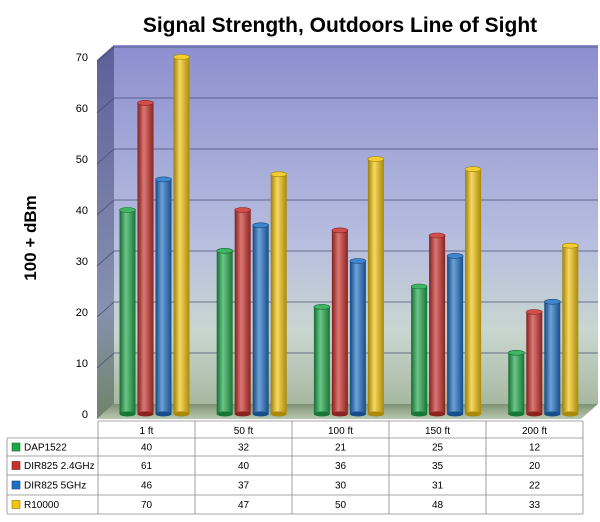 The width and height of the screenshot is (600, 522). What do you see at coordinates (85, 415) in the screenshot?
I see `y-tick-label: 0` at bounding box center [85, 415].